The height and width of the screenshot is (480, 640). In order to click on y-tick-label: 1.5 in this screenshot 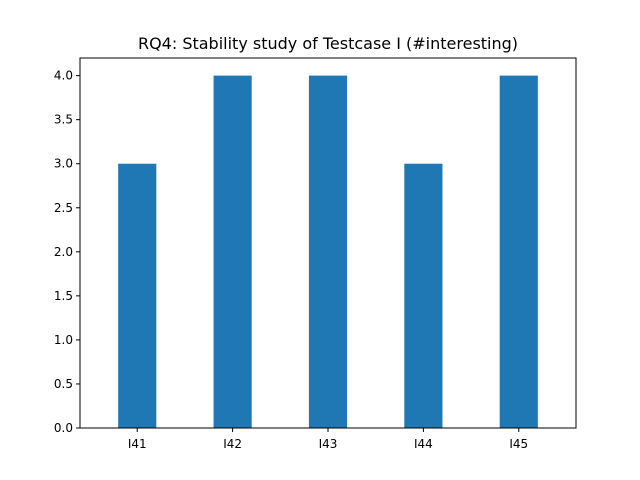, I will do `click(63, 296)`.